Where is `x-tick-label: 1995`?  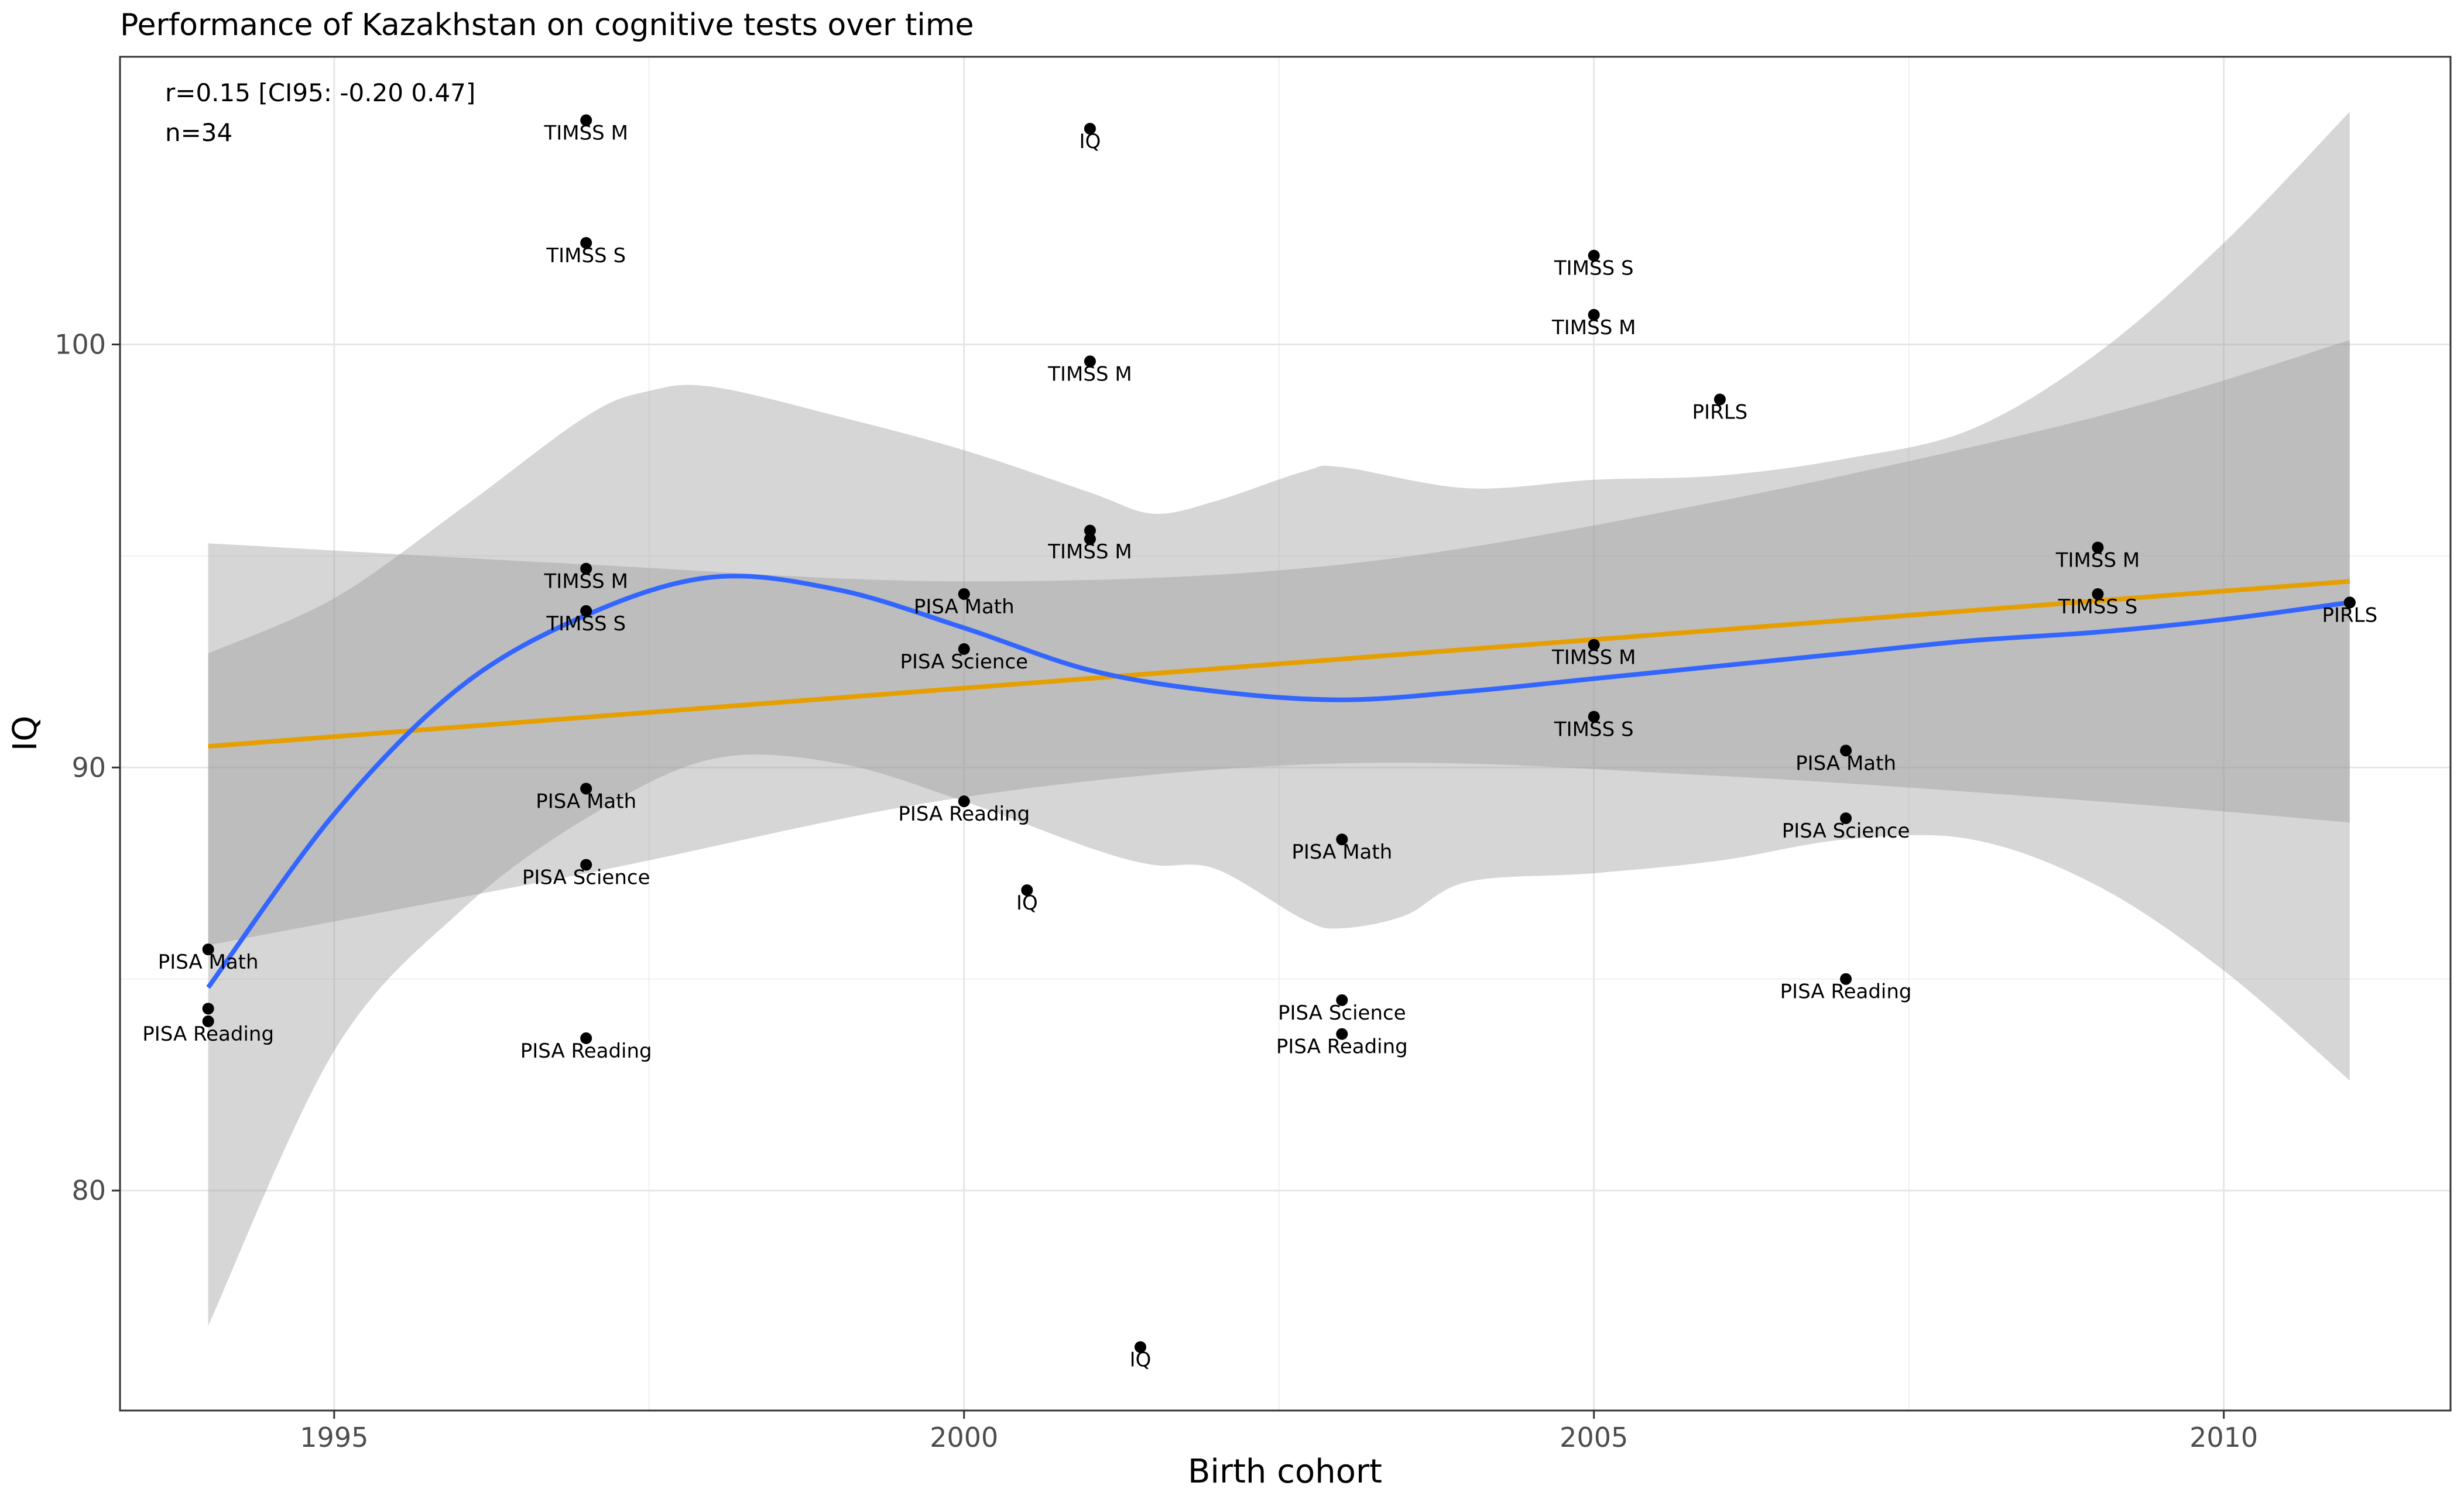
x-tick-label: 1995 is located at coordinates (334, 1437).